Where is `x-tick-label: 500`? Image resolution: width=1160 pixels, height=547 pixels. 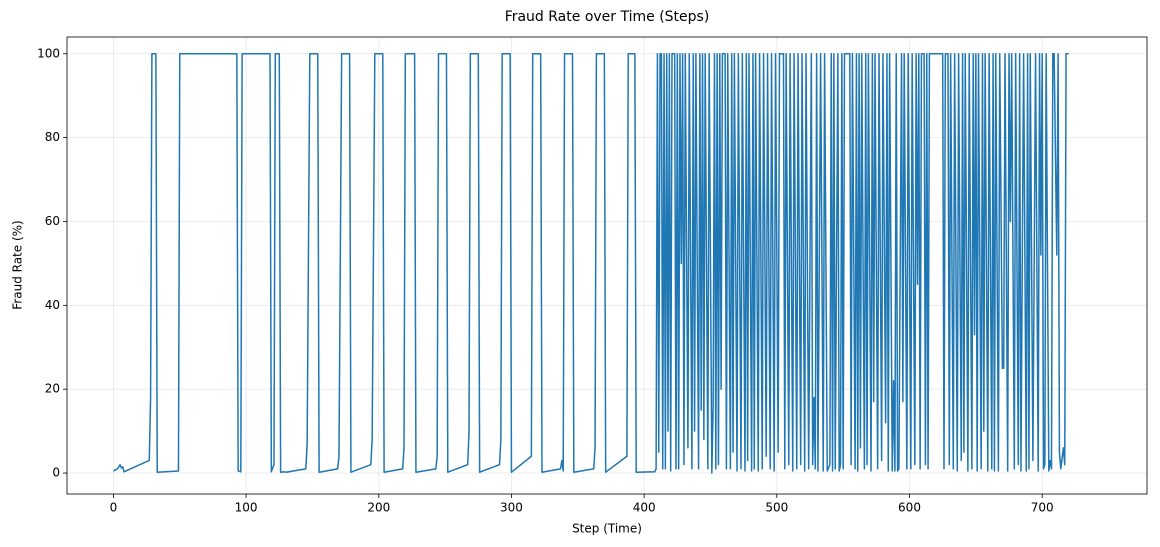
x-tick-label: 500 is located at coordinates (776, 508).